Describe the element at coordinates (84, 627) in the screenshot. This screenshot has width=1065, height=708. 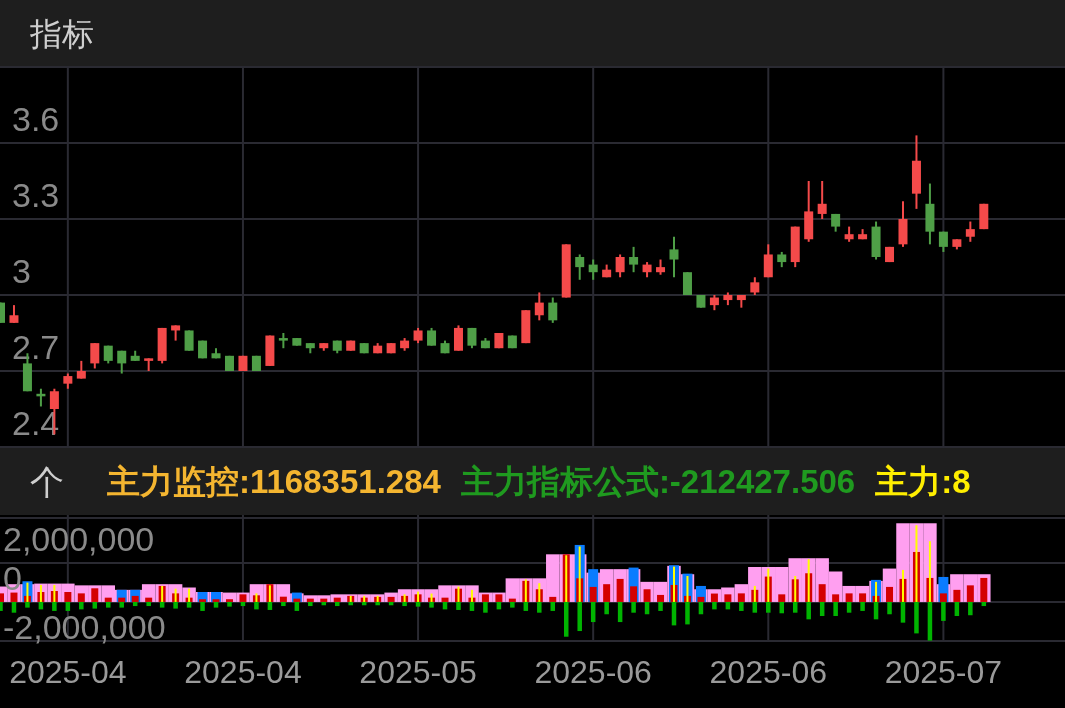
I see `y-tick-label: -2,000,000` at that location.